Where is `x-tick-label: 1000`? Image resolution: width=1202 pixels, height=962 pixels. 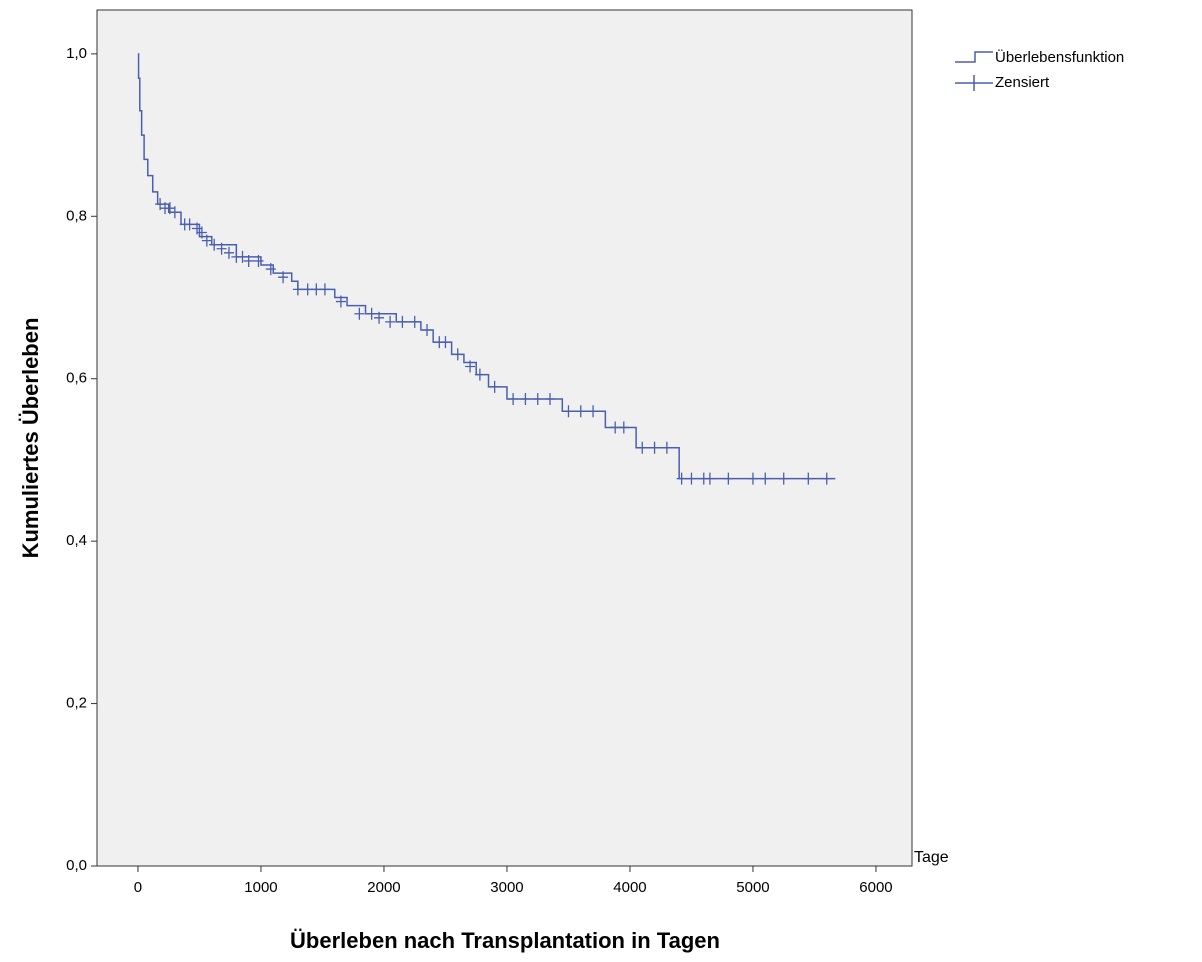 x-tick-label: 1000 is located at coordinates (260, 887).